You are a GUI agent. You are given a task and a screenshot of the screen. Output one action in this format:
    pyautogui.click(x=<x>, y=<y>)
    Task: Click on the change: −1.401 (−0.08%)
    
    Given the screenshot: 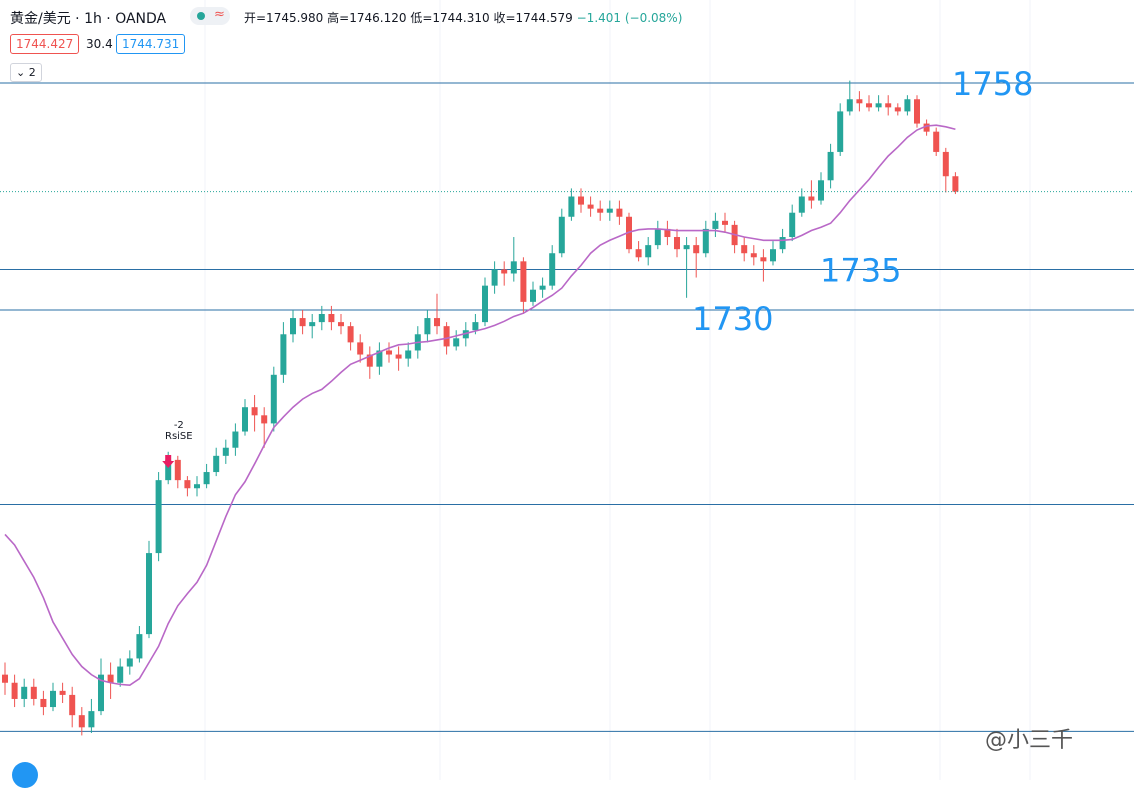 What is the action you would take?
    pyautogui.click(x=629, y=18)
    